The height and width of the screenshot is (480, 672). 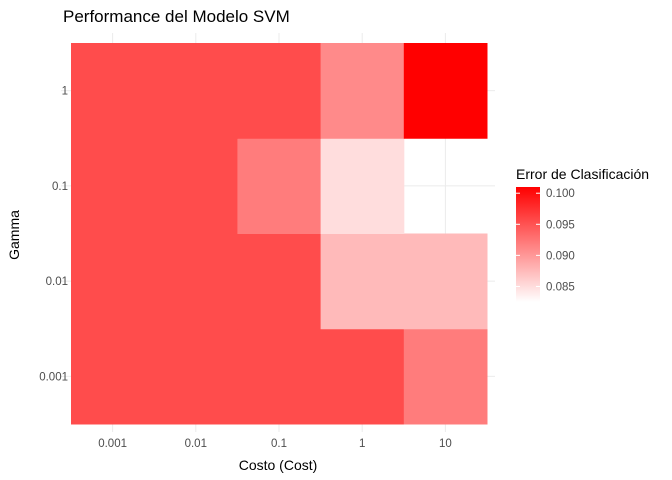 What do you see at coordinates (278, 465) in the screenshot?
I see `x-axis-title: Costo (Cost)` at bounding box center [278, 465].